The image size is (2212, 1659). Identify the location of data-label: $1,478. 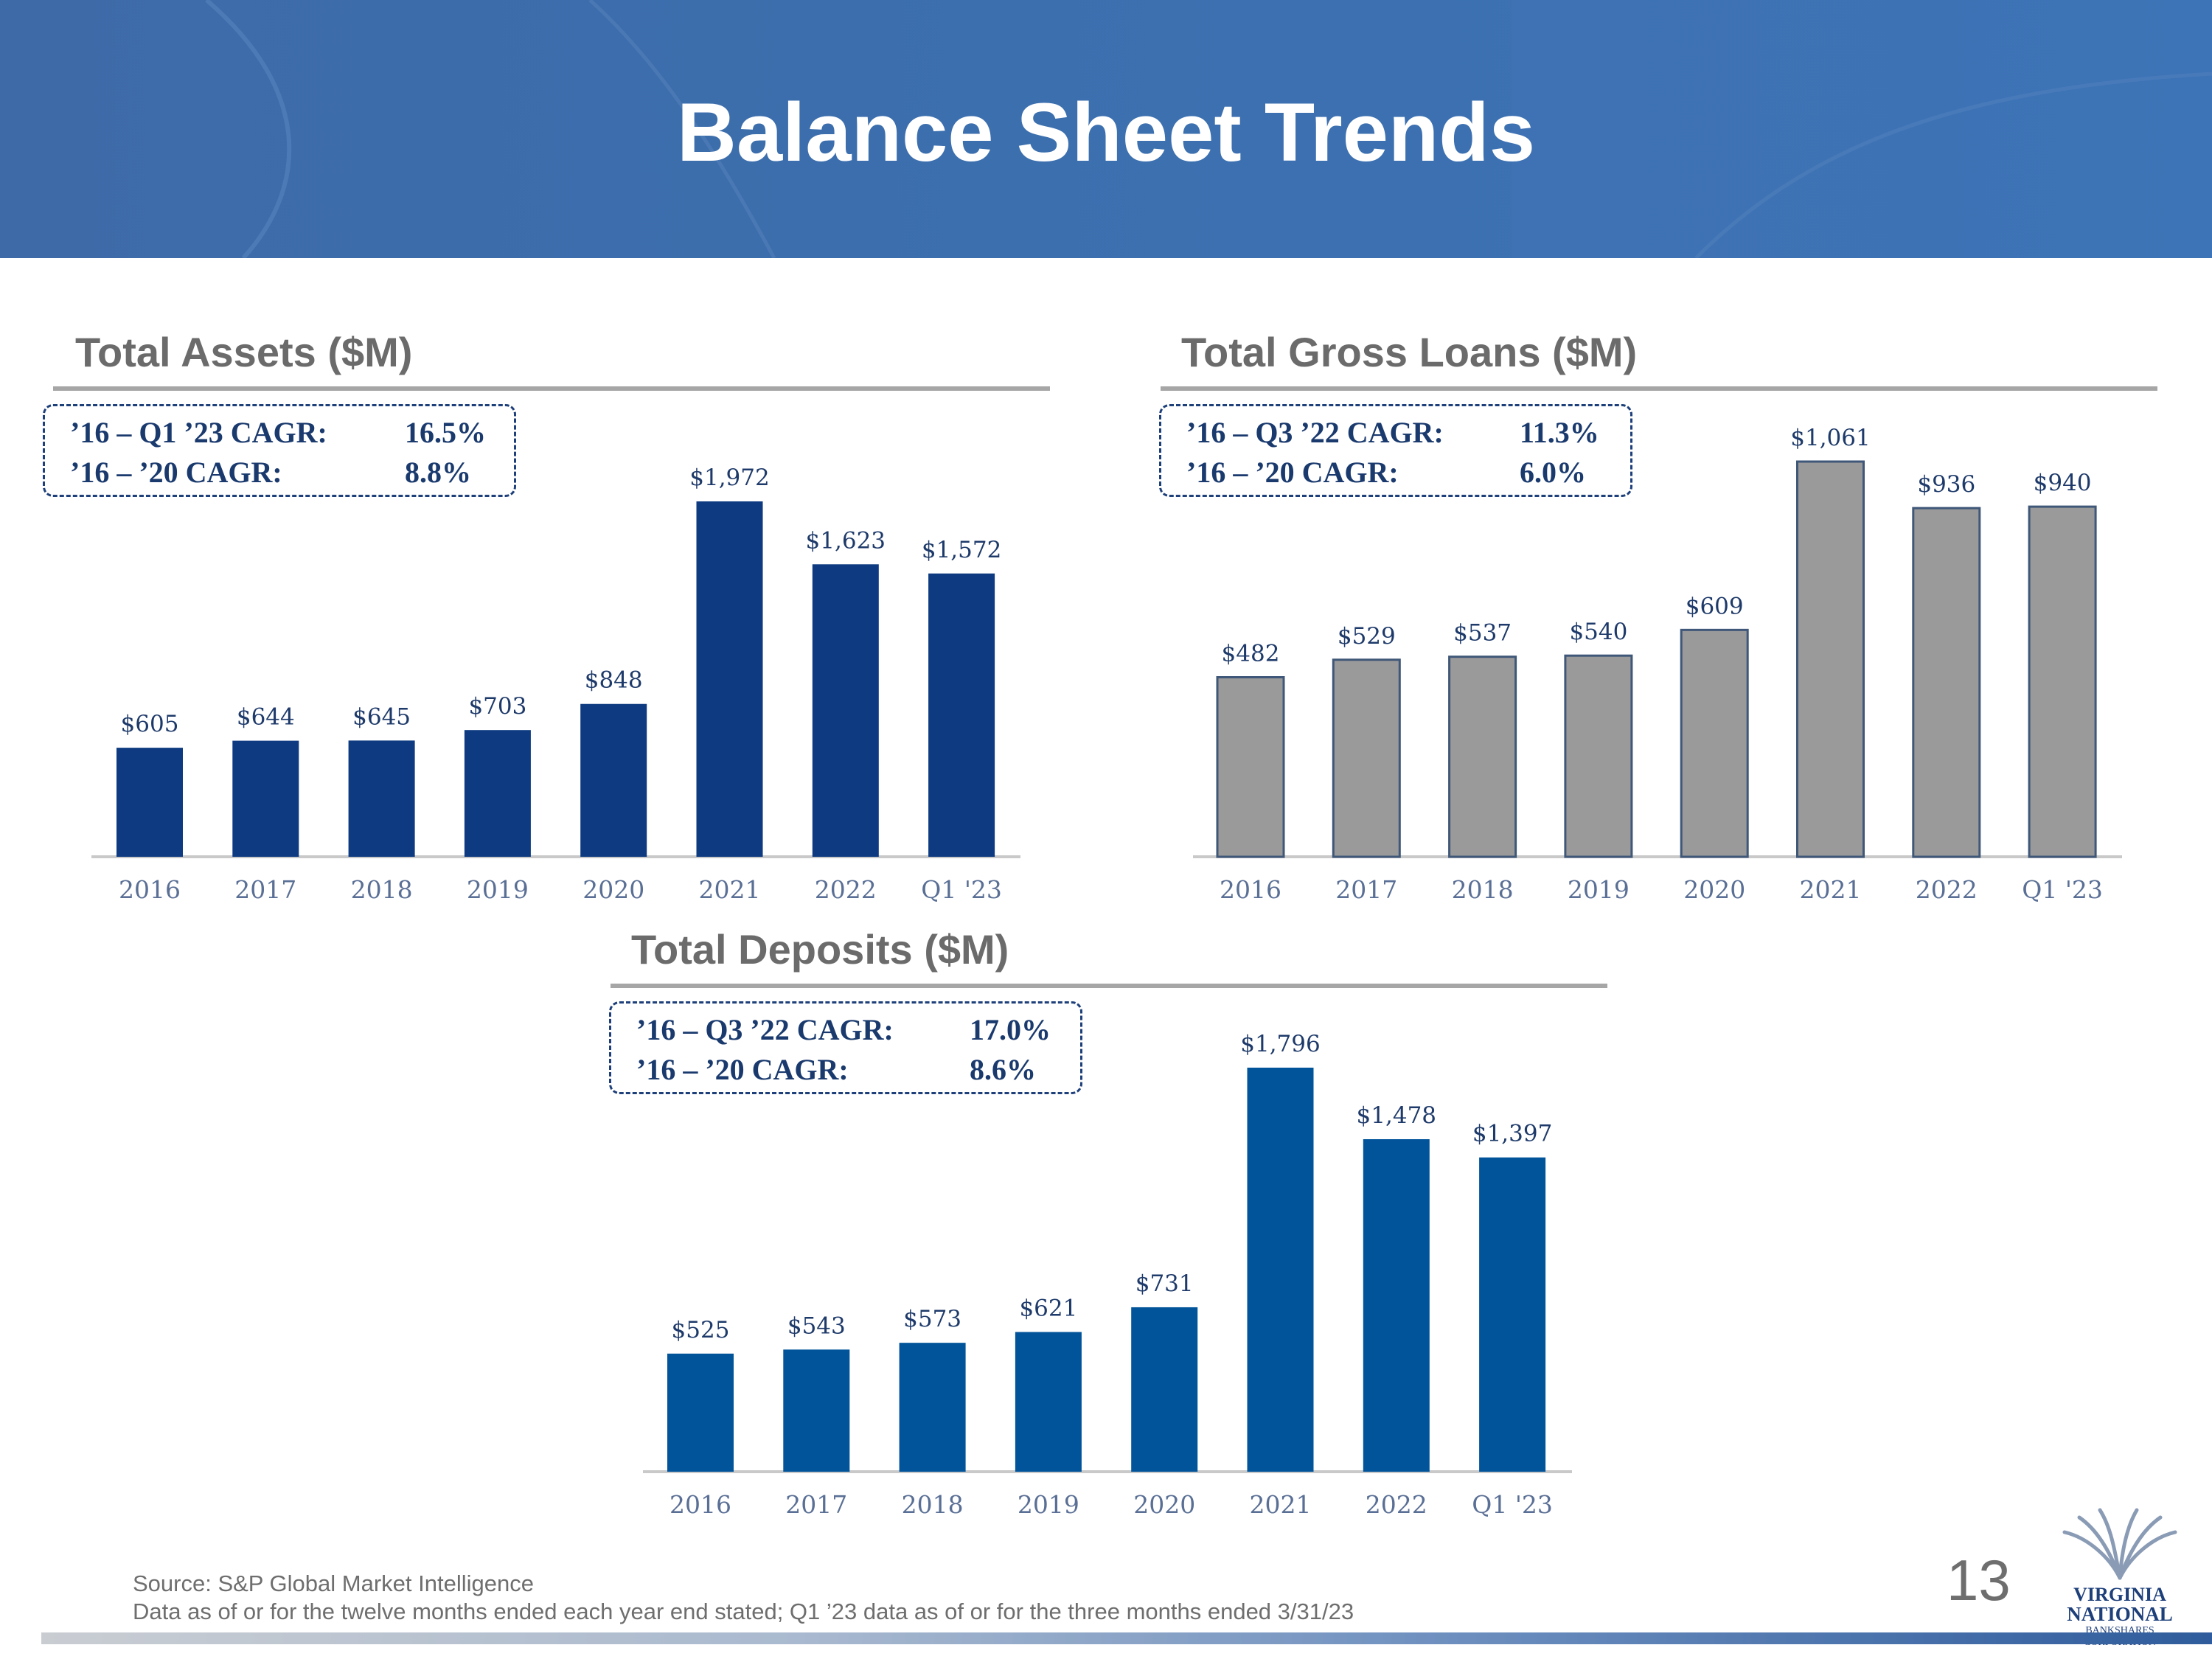
(1396, 1115).